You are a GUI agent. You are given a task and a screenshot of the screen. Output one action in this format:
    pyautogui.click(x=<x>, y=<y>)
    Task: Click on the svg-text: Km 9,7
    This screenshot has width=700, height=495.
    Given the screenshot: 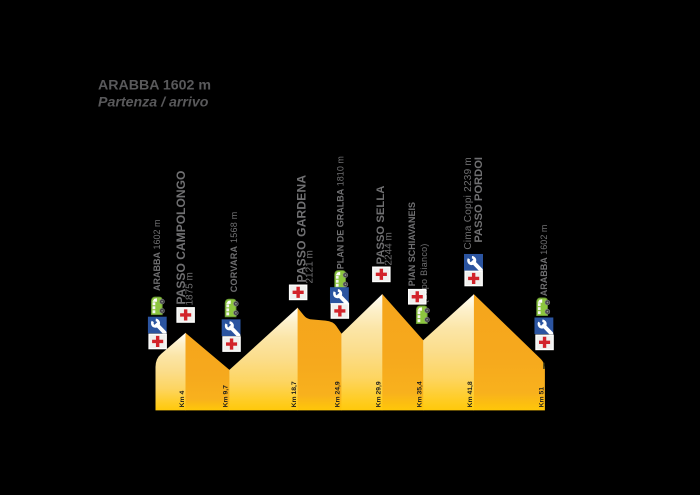 What is the action you would take?
    pyautogui.click(x=226, y=396)
    